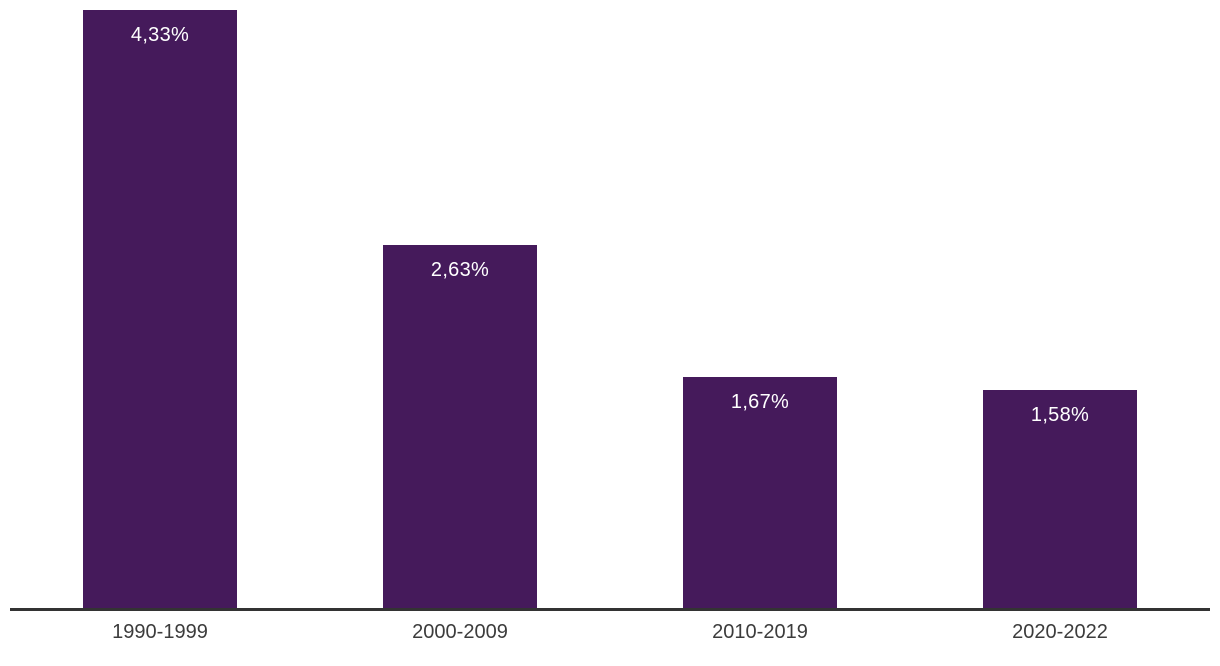 The width and height of the screenshot is (1220, 666). What do you see at coordinates (460, 270) in the screenshot?
I see `bar-value-label: 2,63%` at bounding box center [460, 270].